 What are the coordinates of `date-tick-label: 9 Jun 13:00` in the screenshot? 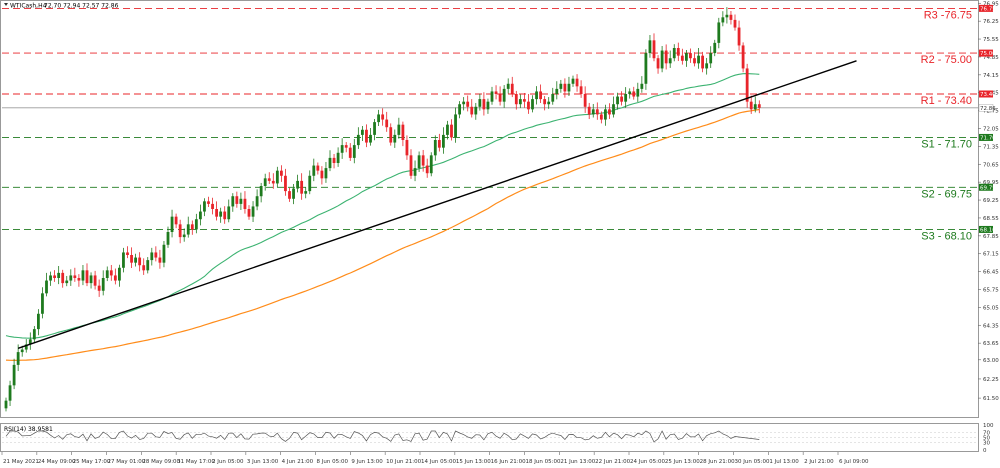 It's located at (367, 462).